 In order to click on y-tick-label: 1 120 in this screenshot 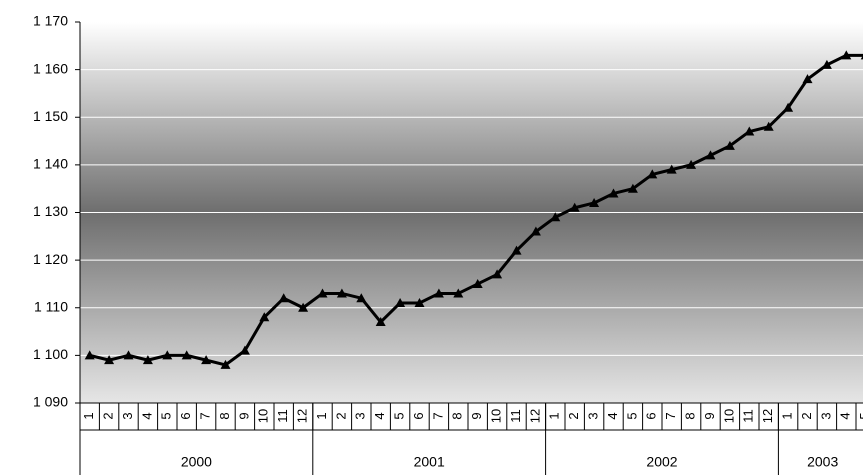, I will do `click(50, 259)`.